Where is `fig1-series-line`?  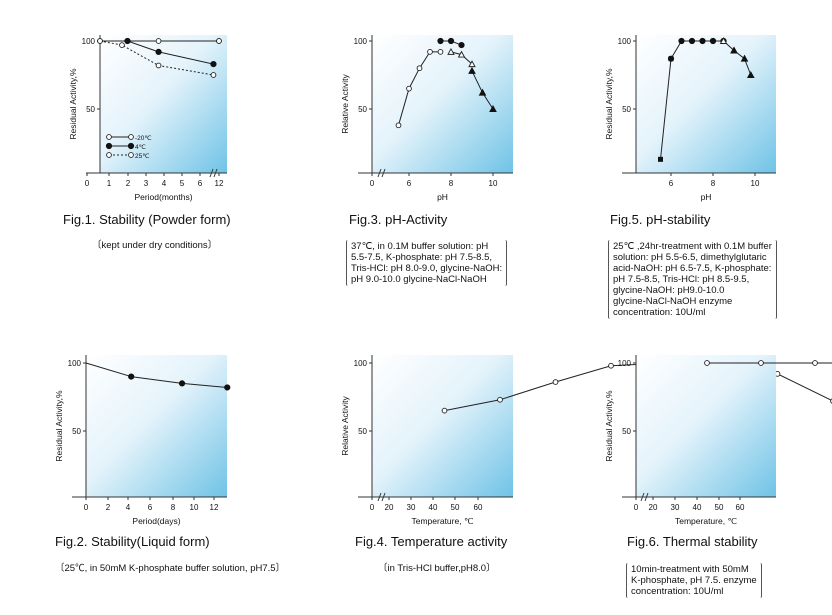
fig1-series-line is located at coordinates (156, 58).